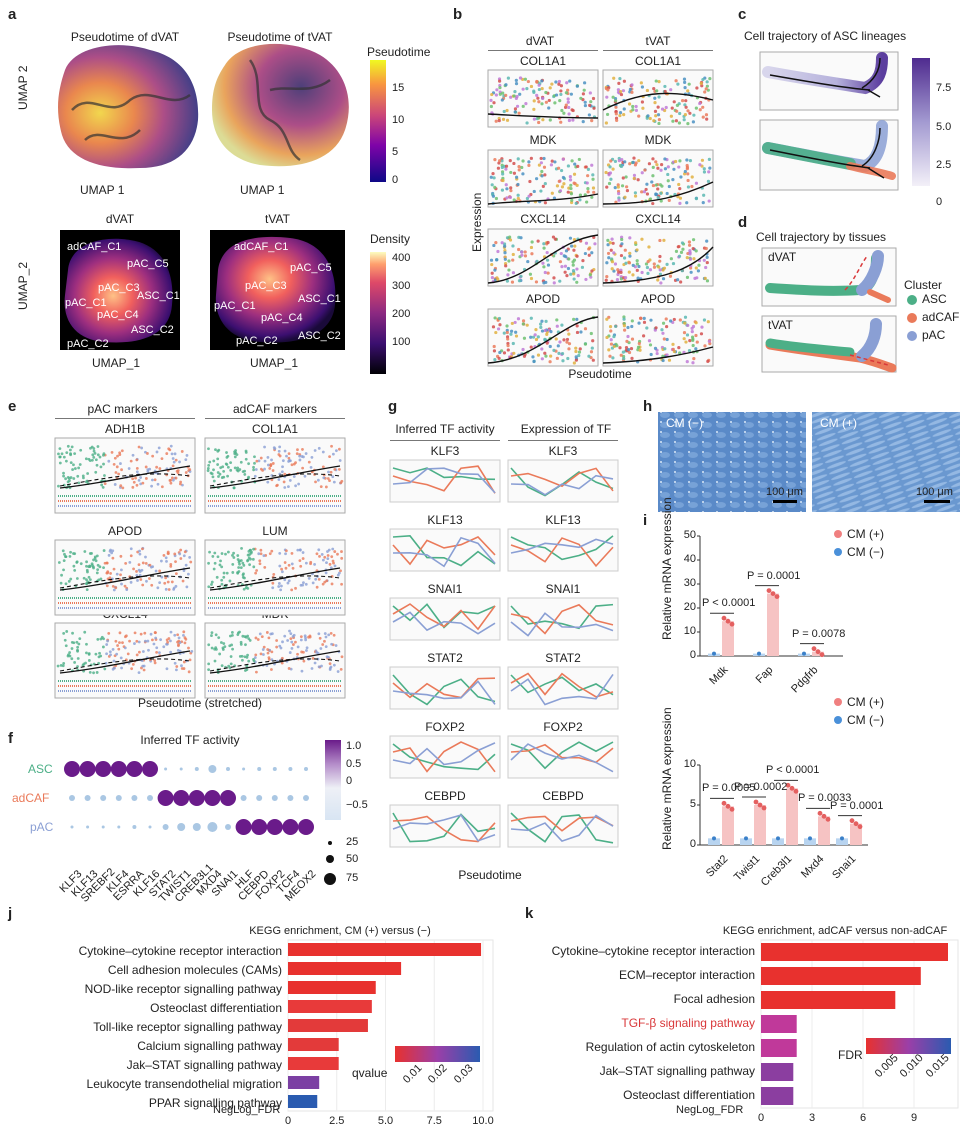 This screenshot has height=1127, width=969. Describe the element at coordinates (261, 247) in the screenshot. I see `cluster-label: adCAF_C1` at that location.